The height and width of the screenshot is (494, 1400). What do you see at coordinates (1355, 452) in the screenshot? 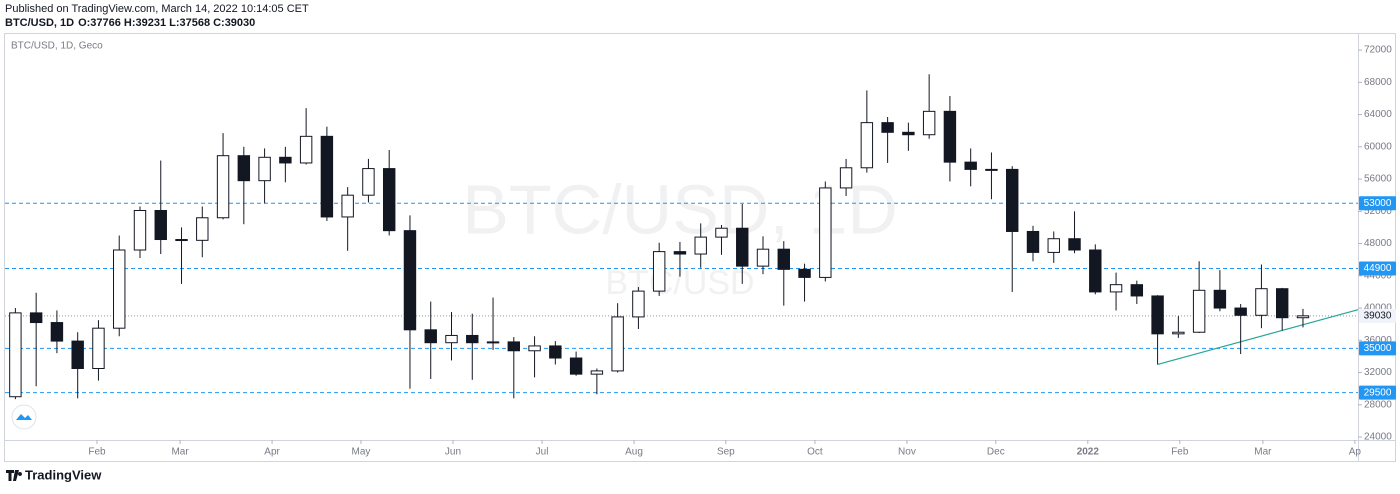
I see `x-tick-label: Ap` at bounding box center [1355, 452].